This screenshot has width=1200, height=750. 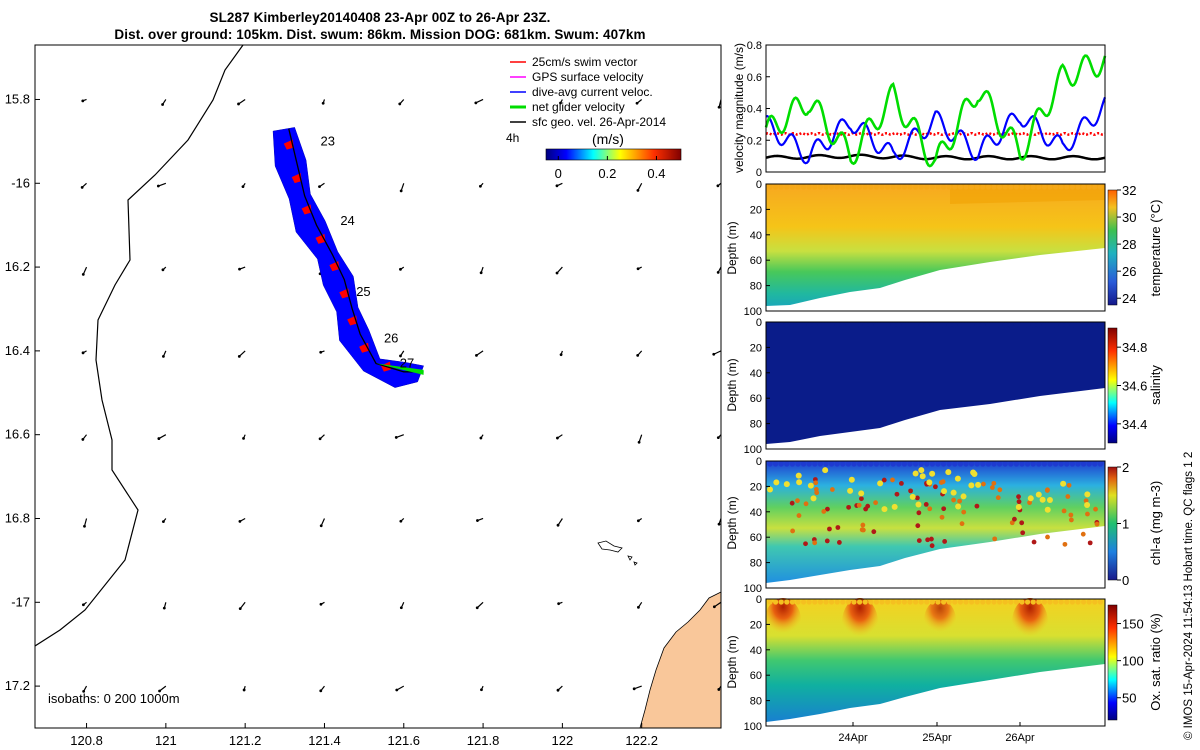 What do you see at coordinates (757, 525) in the screenshot?
I see `chla-axes: 0 20 40 60 80 100` at bounding box center [757, 525].